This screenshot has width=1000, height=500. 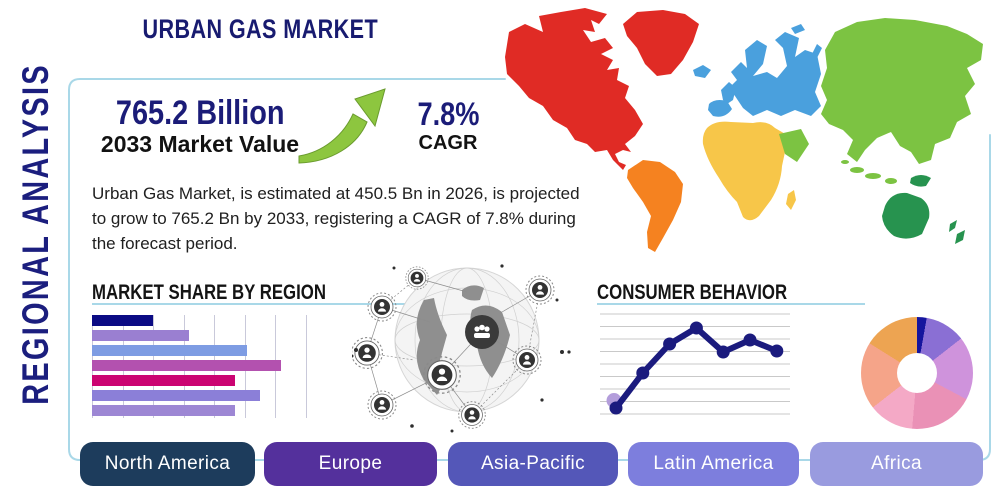 I want to click on page-title: URBAN GAS MARKET, so click(x=260, y=29).